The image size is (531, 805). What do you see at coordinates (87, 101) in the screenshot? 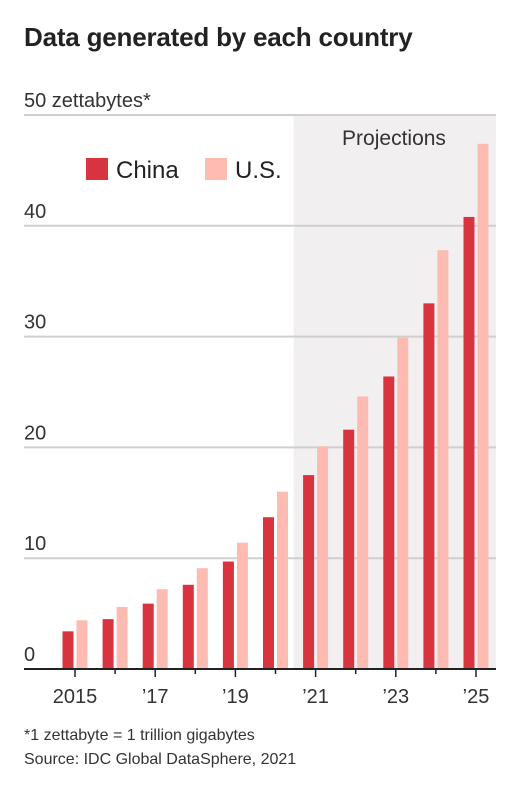
I see `y-tick-label-50: 50 zettabytes*` at bounding box center [87, 101].